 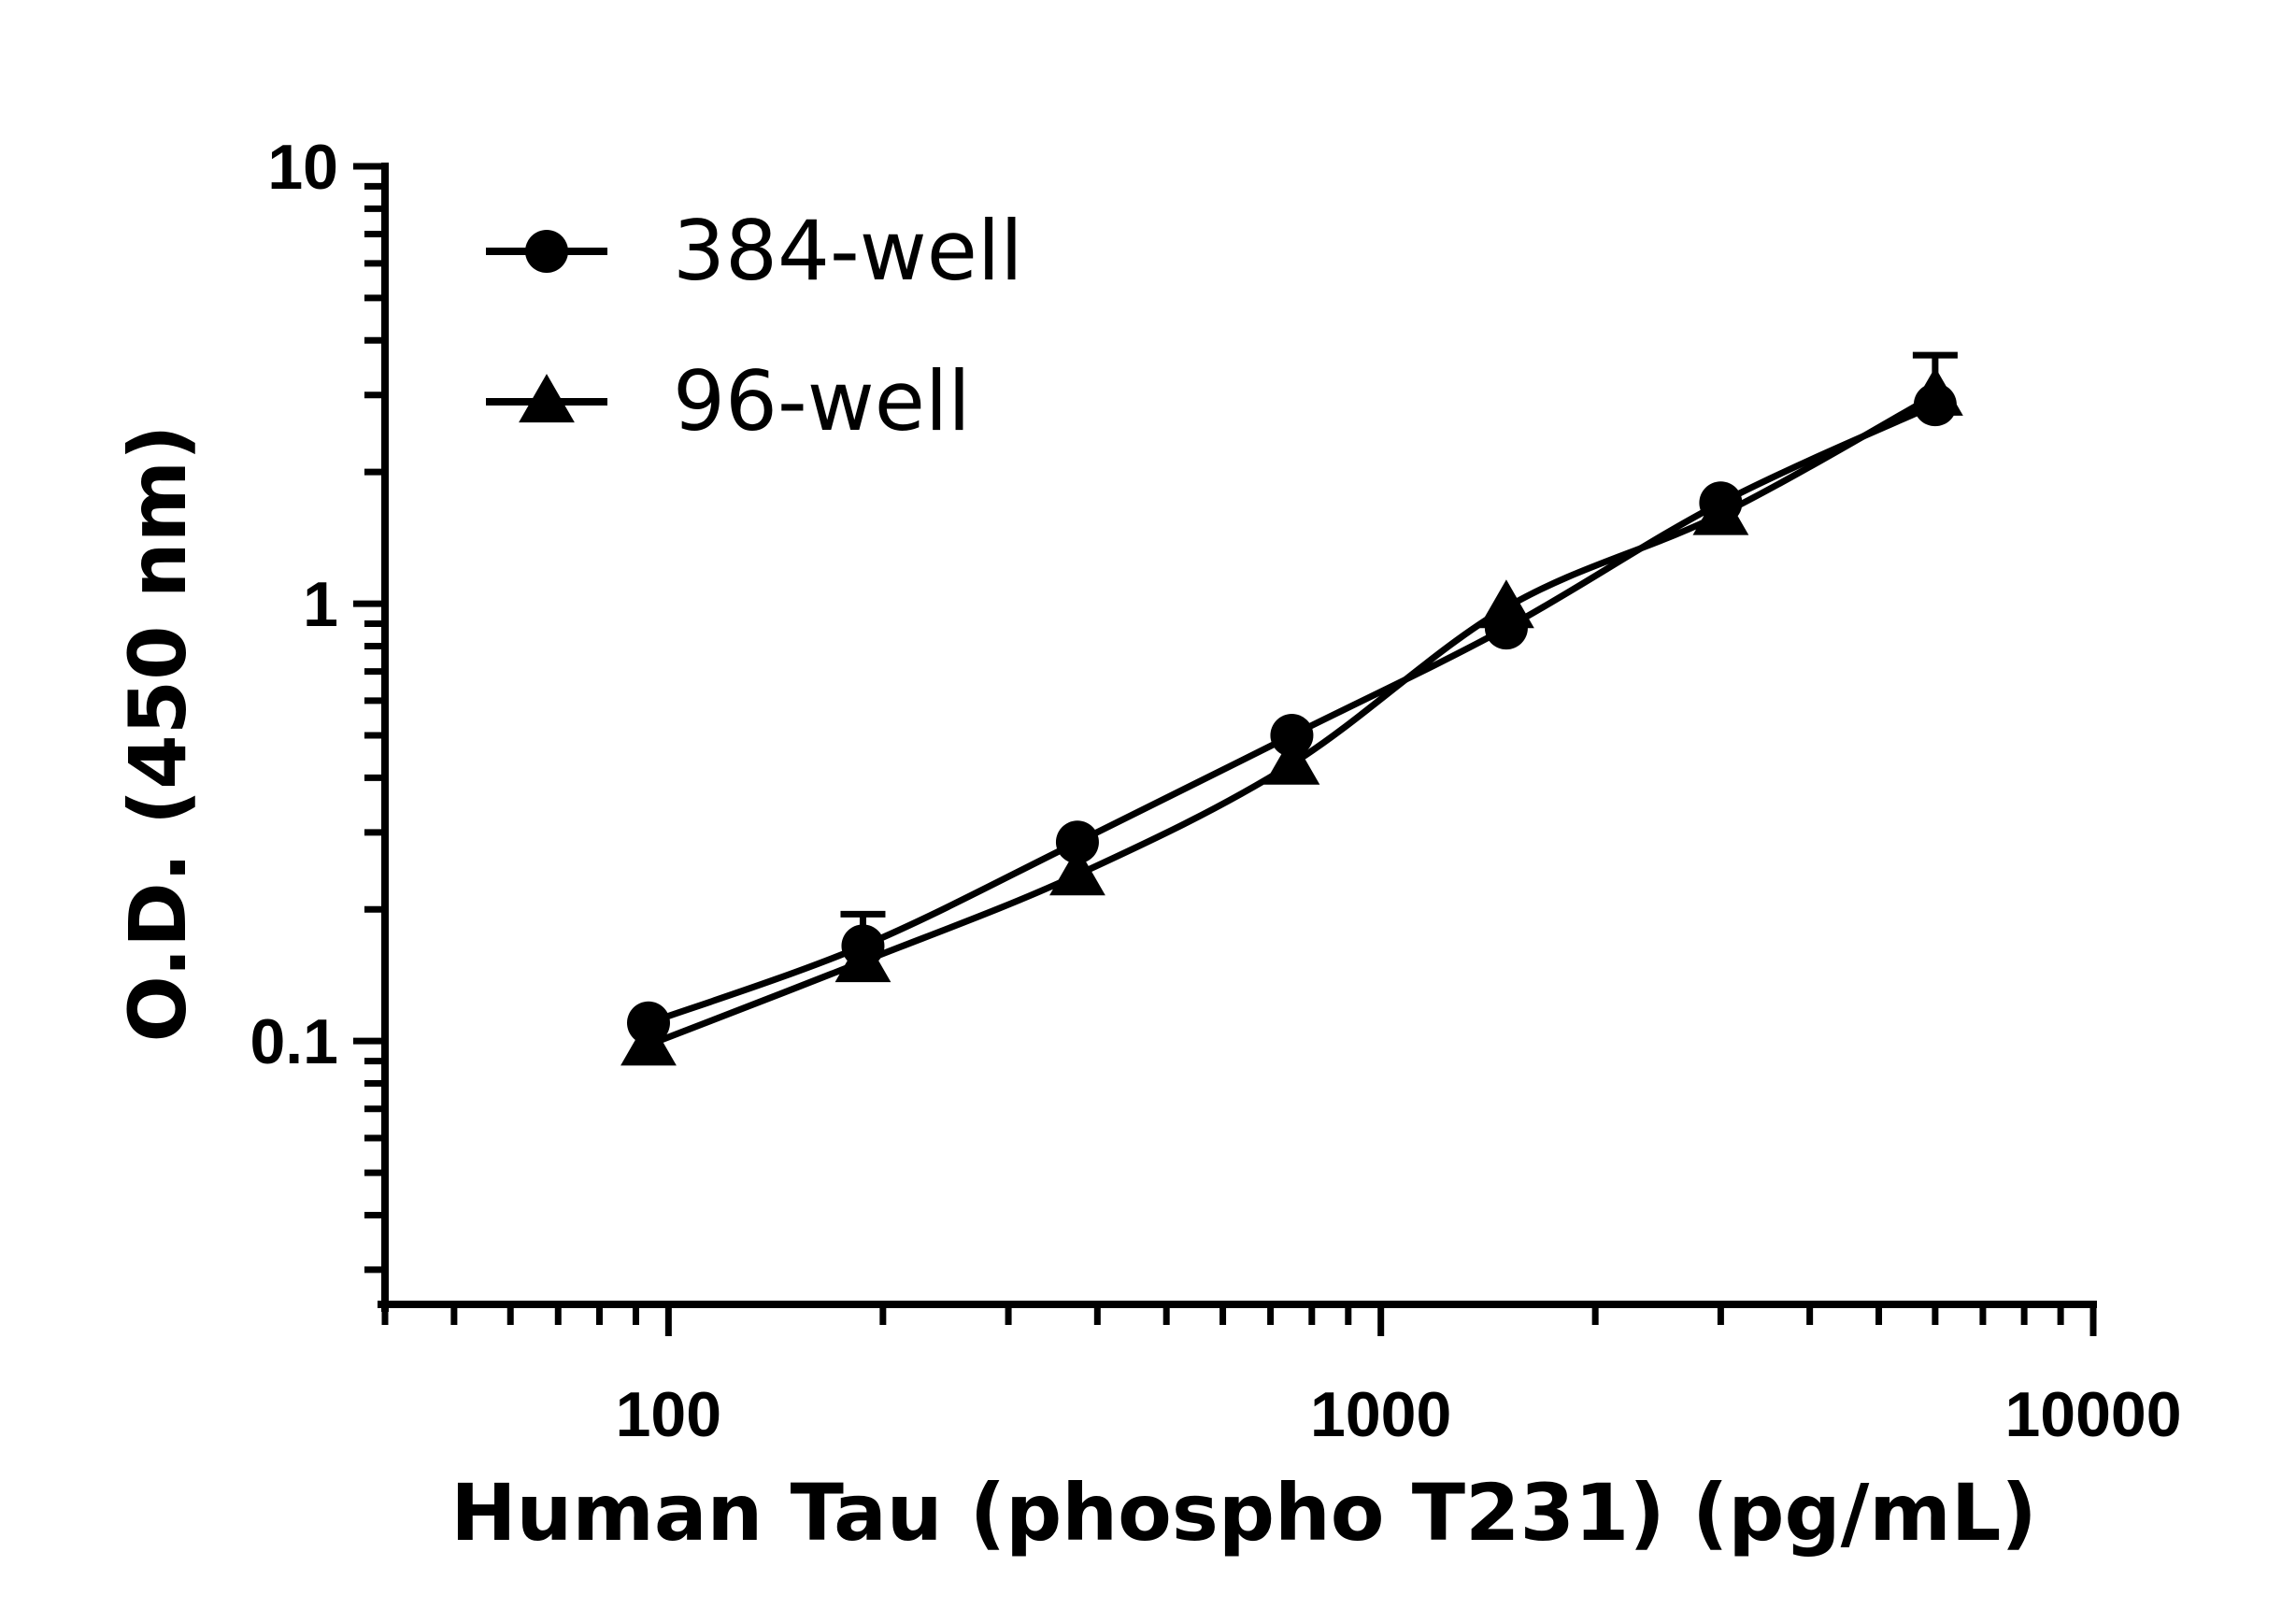 I want to click on legend-item: 384-well, so click(x=754, y=251).